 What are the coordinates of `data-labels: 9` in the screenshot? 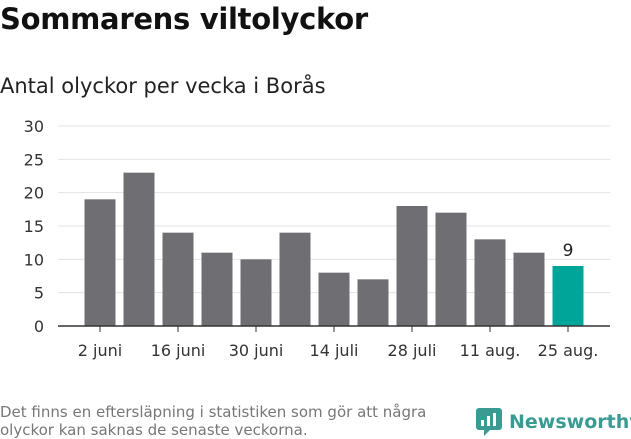 It's located at (568, 251).